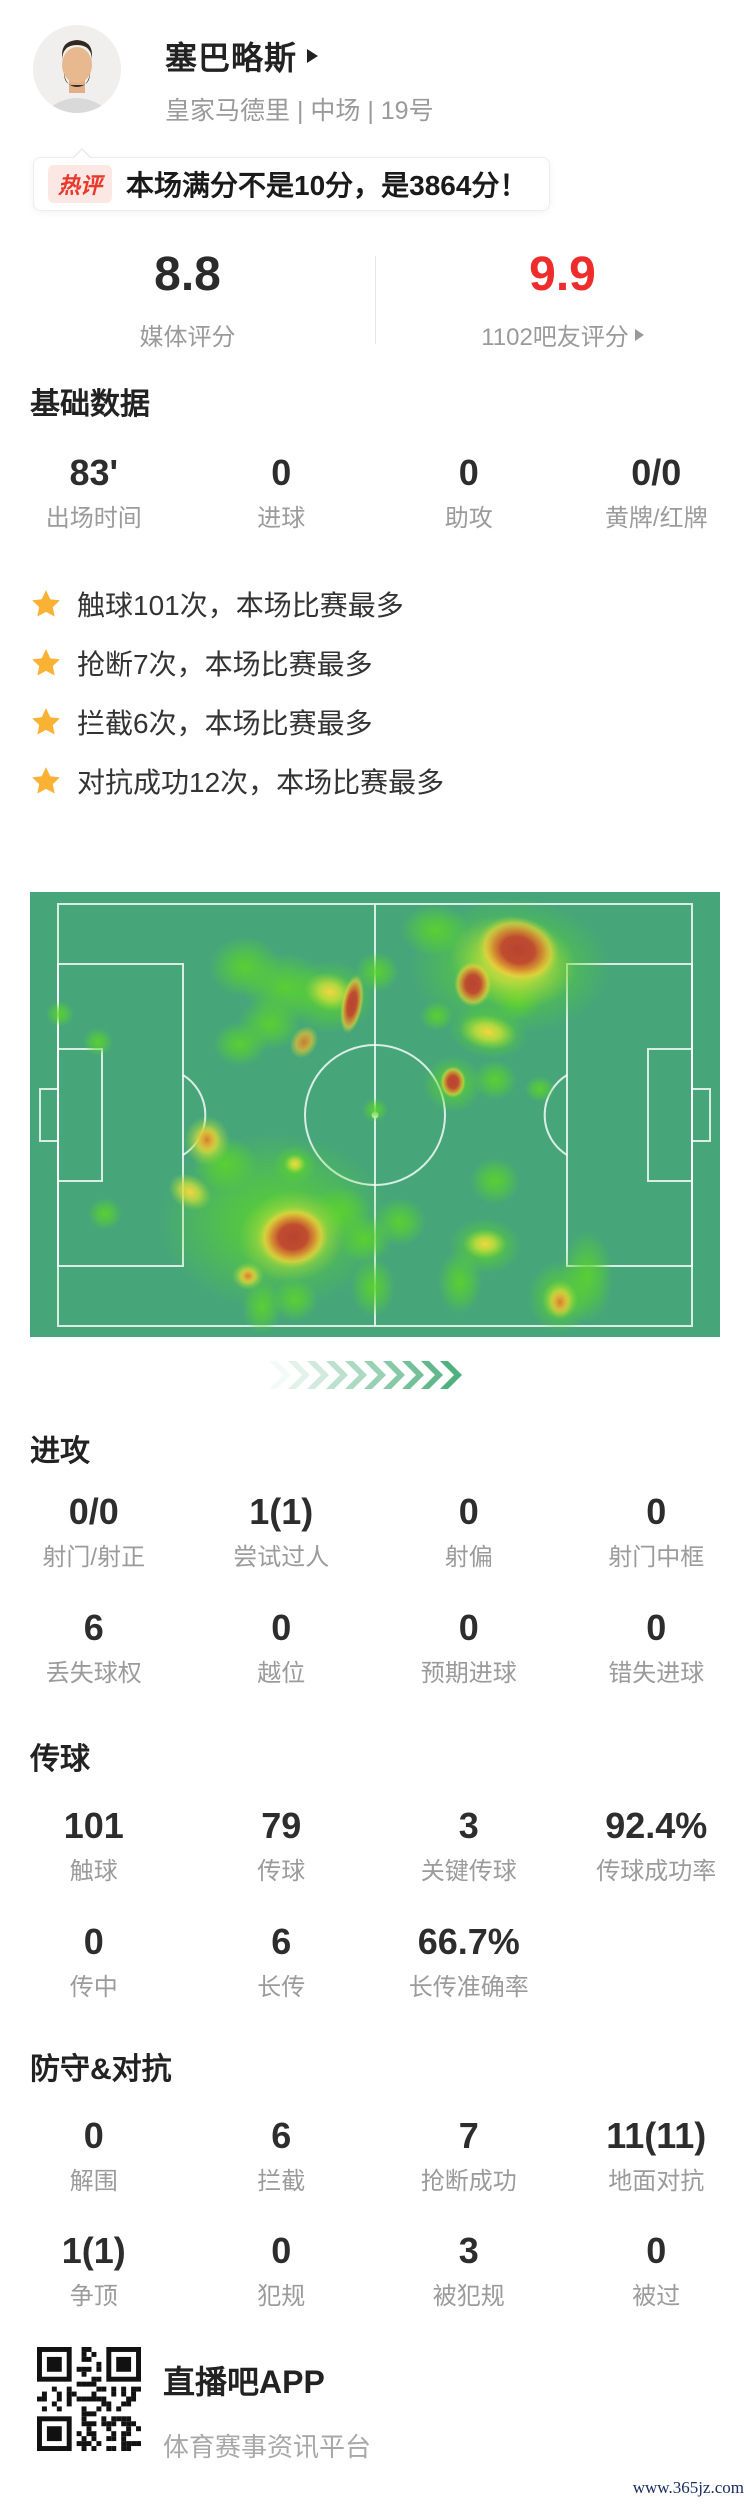  I want to click on chevron-right-icons, so click(375, 1375).